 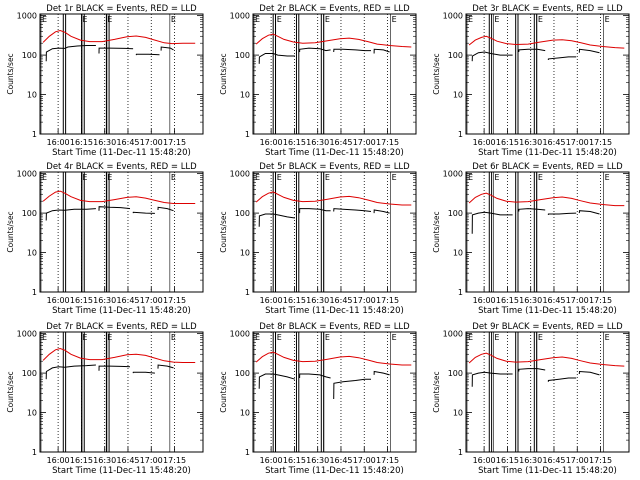 What do you see at coordinates (121, 327) in the screenshot?
I see `panel-title: Det 7r BLACK = Events, RED = LLD` at bounding box center [121, 327].